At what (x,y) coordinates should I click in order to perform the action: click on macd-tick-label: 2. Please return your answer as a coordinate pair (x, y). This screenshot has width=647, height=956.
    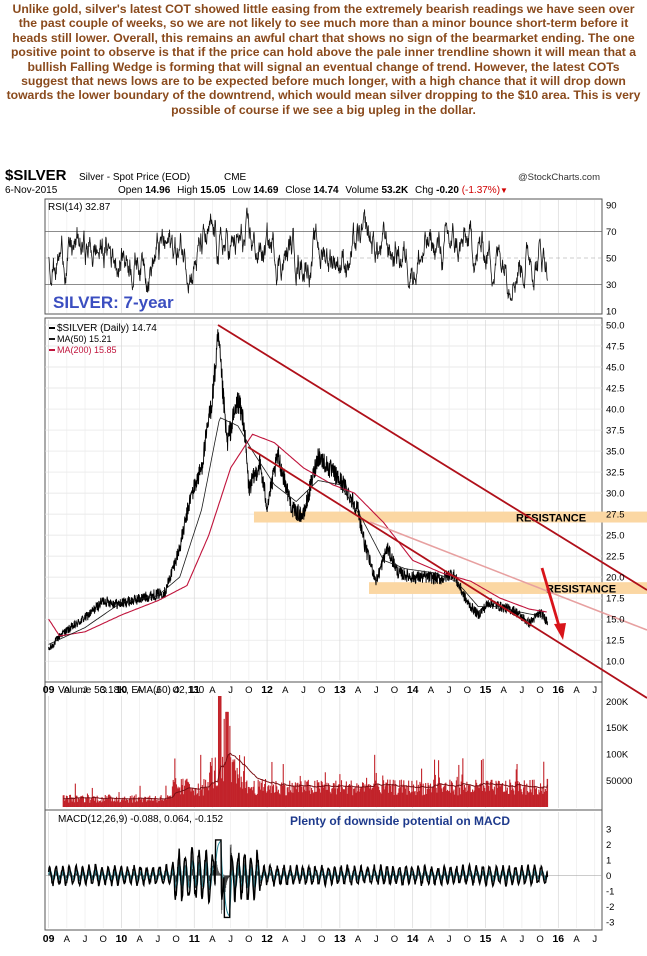
    Looking at the image, I should click on (608, 845).